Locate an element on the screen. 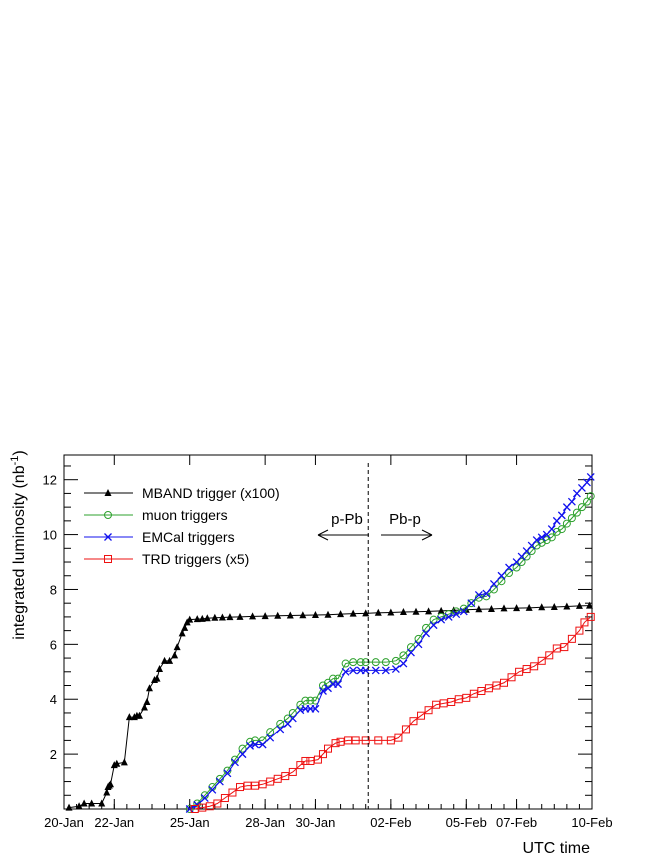  x-tick-label: 28-Jan is located at coordinates (265, 822).